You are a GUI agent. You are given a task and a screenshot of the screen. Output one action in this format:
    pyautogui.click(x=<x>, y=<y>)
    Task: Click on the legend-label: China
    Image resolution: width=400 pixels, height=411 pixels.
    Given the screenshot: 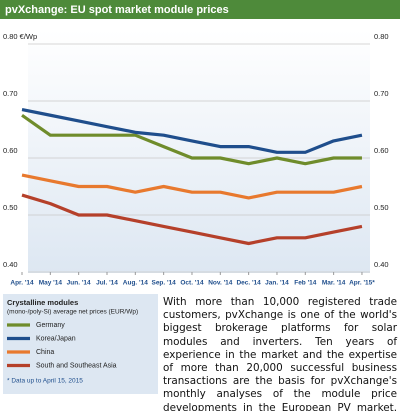 What is the action you would take?
    pyautogui.click(x=45, y=352)
    